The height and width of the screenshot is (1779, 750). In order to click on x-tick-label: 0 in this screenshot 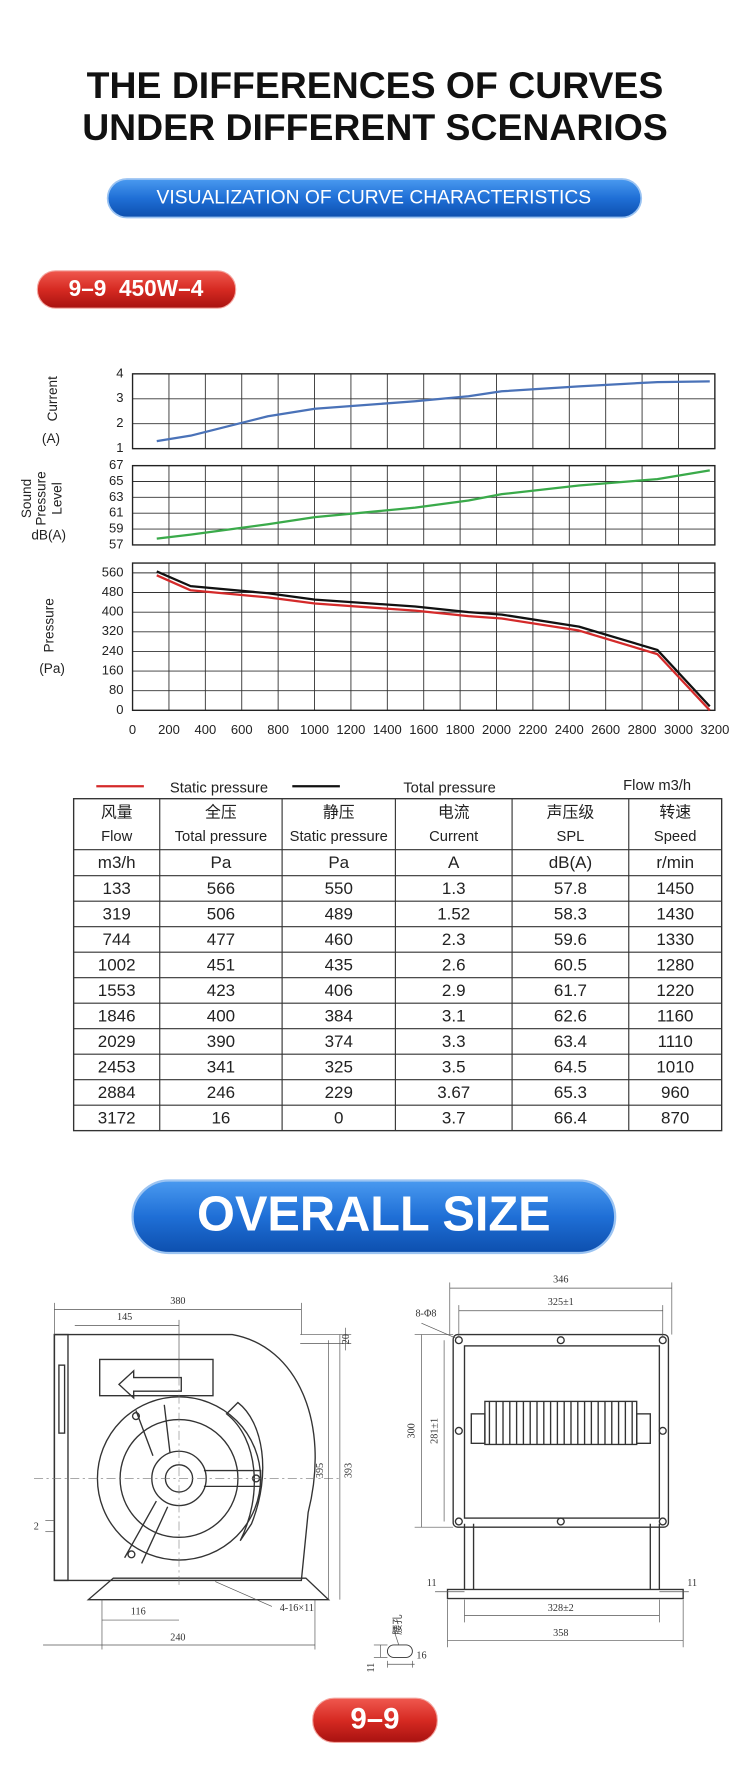, I will do `click(132, 729)`.